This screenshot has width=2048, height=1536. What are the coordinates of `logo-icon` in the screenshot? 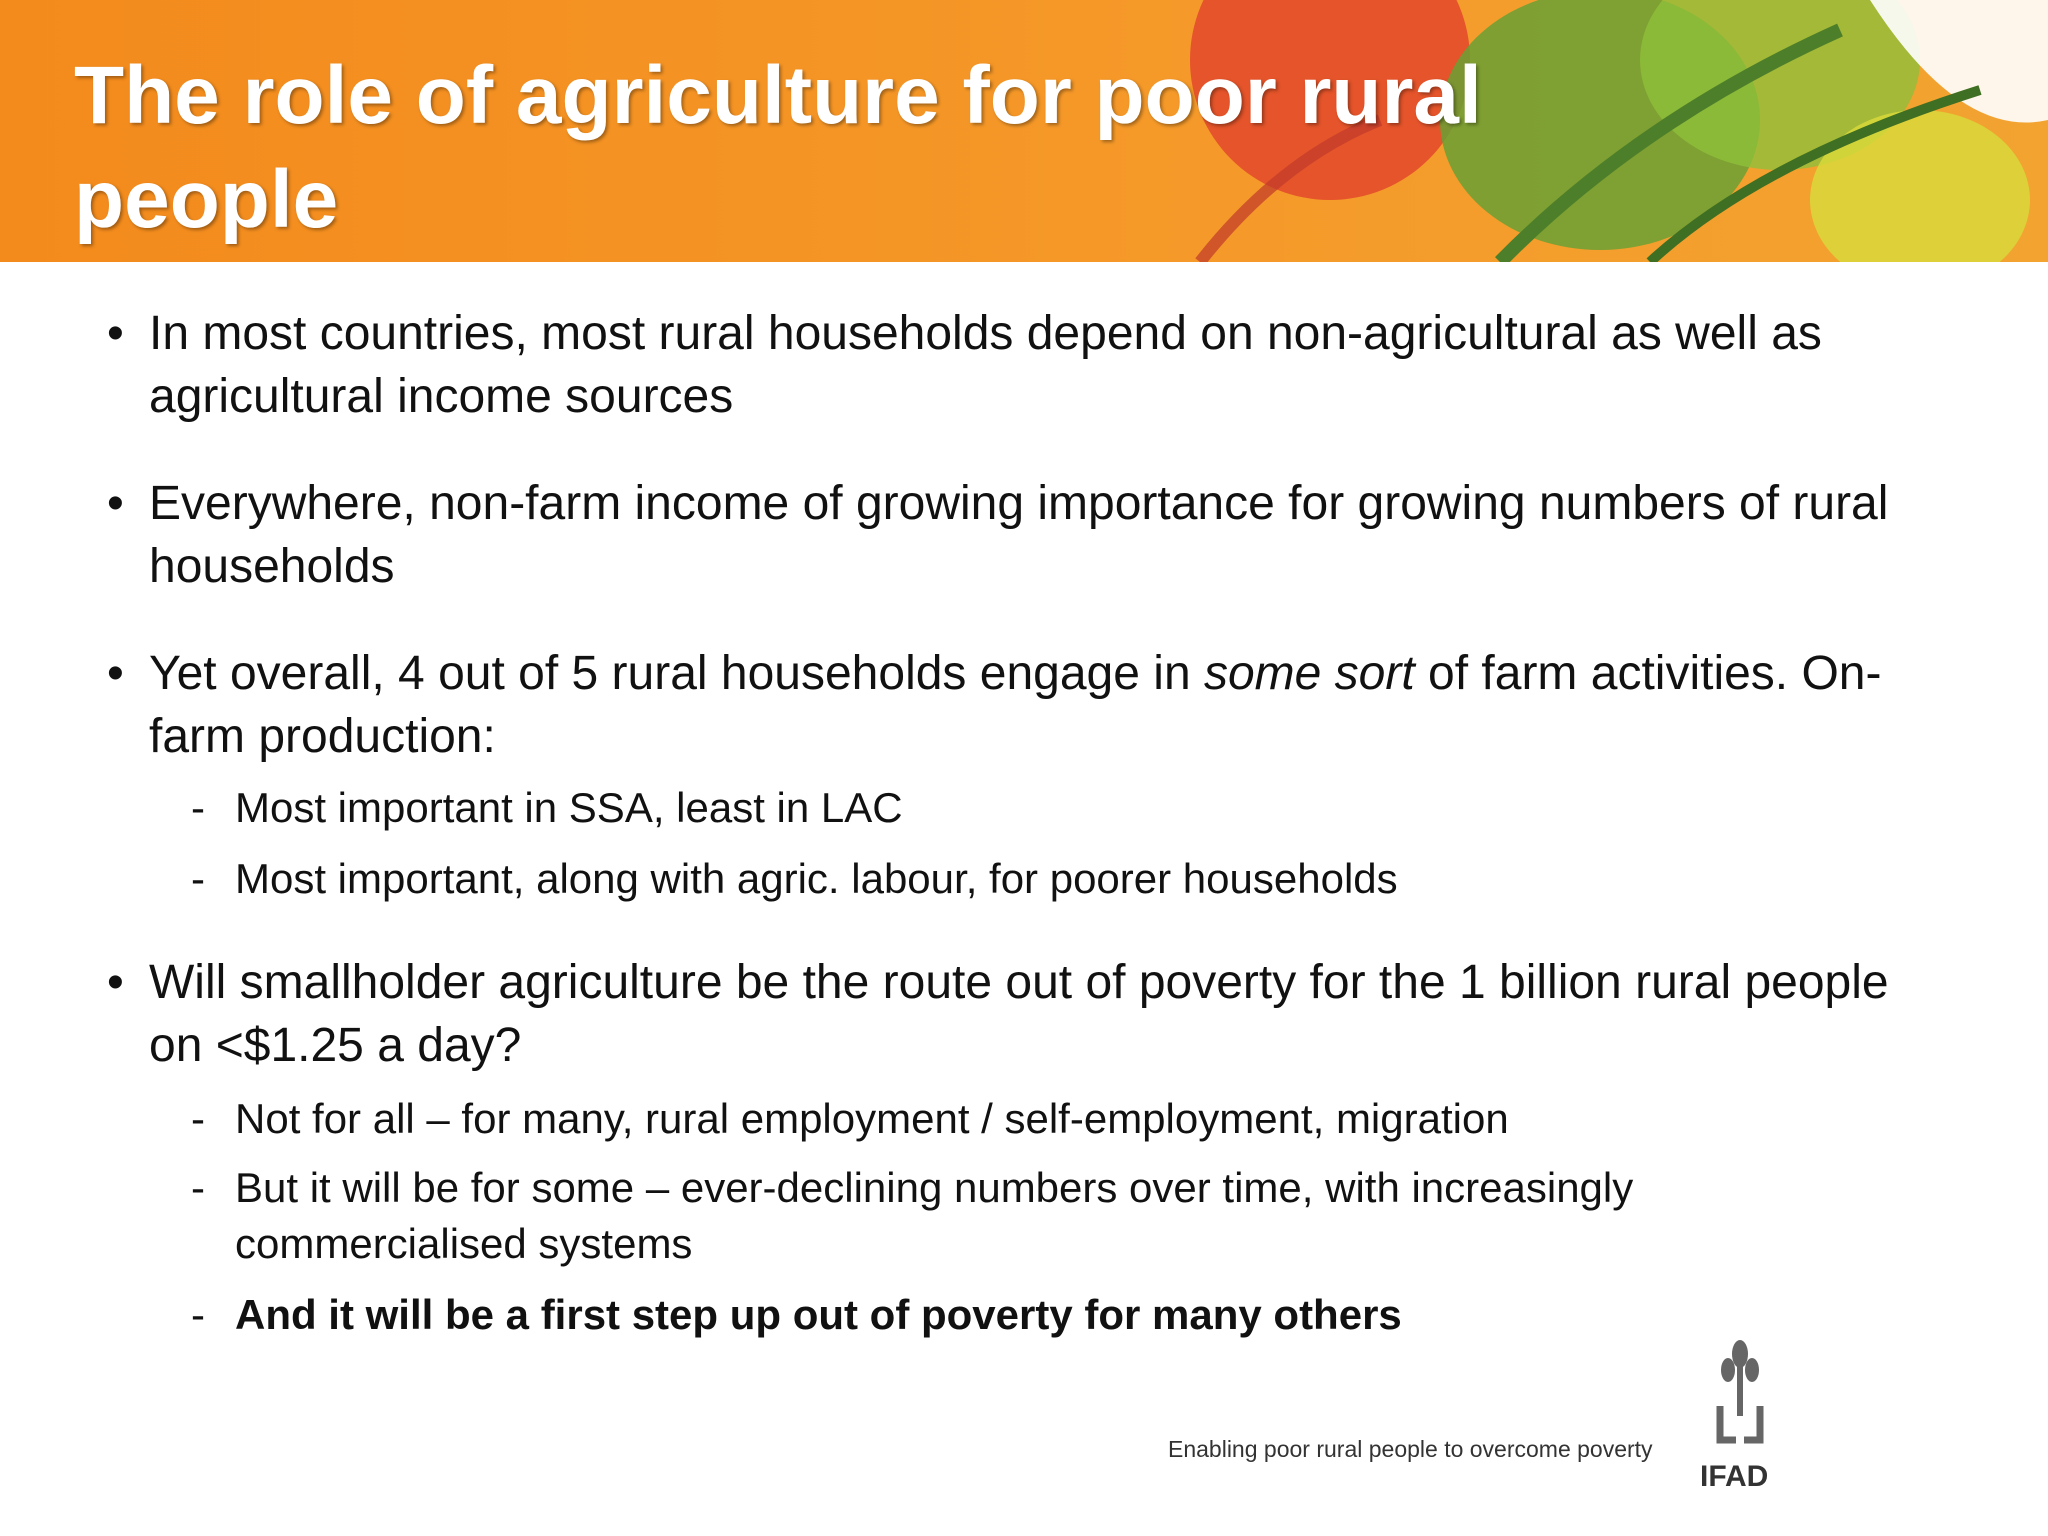 It's located at (1740, 1392).